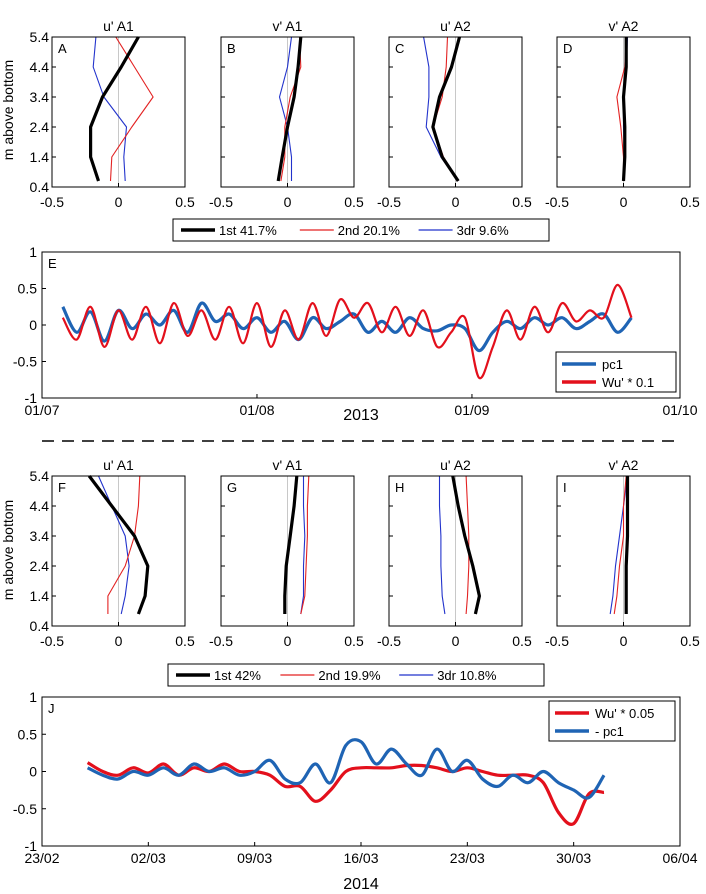 Image resolution: width=706 pixels, height=894 pixels. Describe the element at coordinates (51, 708) in the screenshot. I see `chart-j-panel-label: J` at that location.